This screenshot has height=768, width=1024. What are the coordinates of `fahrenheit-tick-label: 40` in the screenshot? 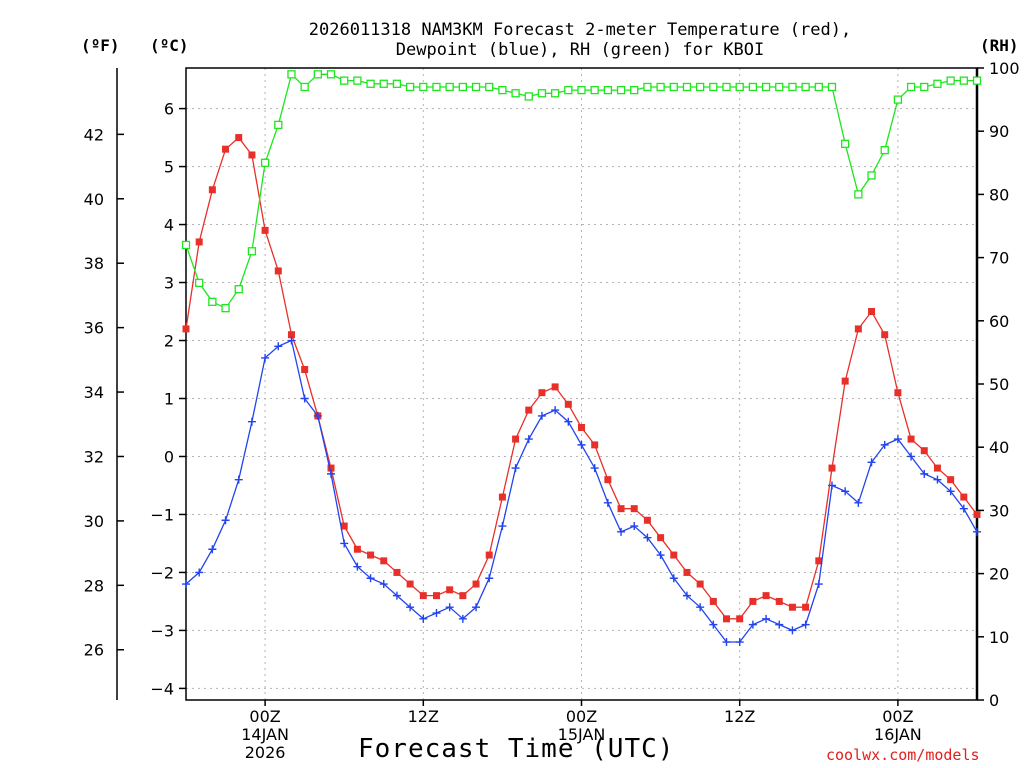 It's located at (94, 199).